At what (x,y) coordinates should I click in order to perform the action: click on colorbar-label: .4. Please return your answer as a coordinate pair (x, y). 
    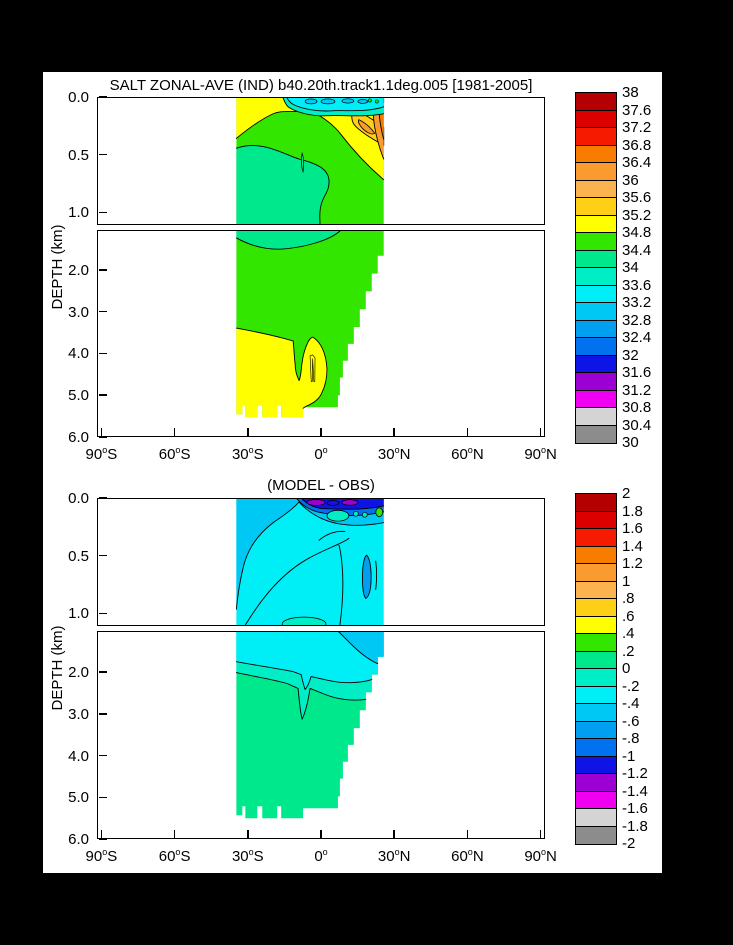
    Looking at the image, I should click on (628, 633).